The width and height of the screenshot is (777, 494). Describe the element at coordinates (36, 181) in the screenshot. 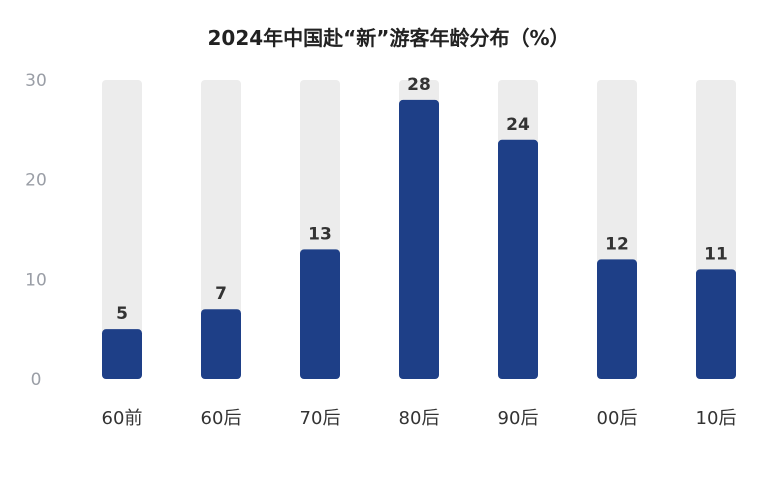

I see `y-tick-label: 20` at that location.